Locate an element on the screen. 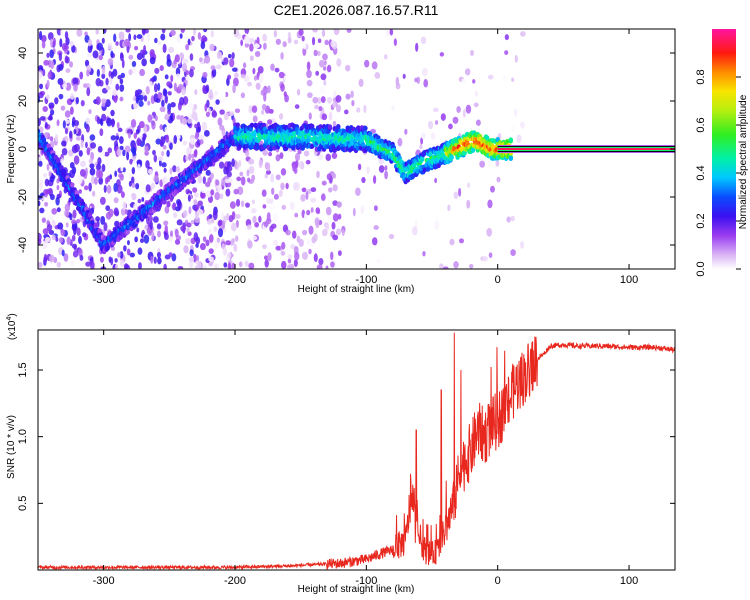 This screenshot has width=750, height=600. colorbar-label: Normalized spectral amplitude is located at coordinates (743, 161).